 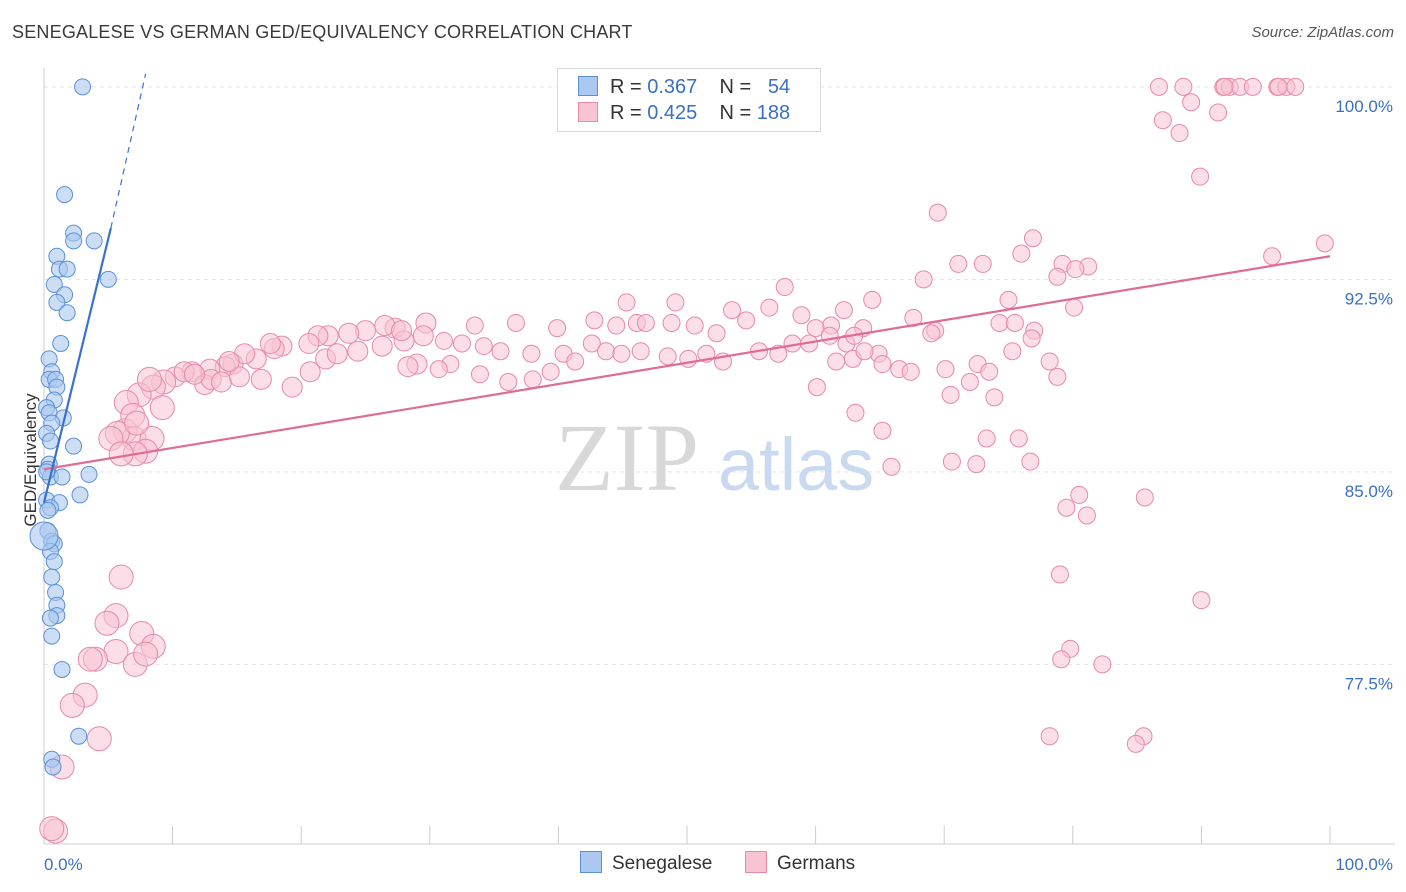 I want to click on senegalese-points, so click(x=73, y=427).